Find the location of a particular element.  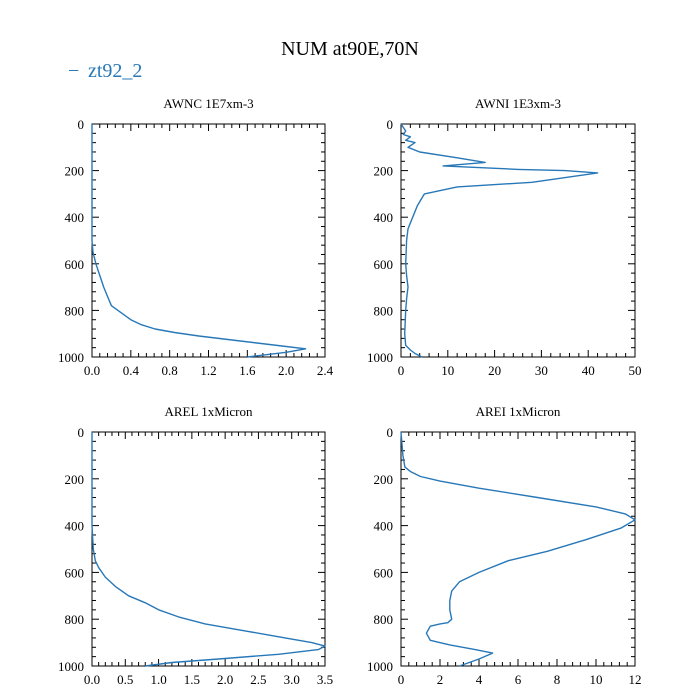

x-tick-label: 40 is located at coordinates (588, 370).